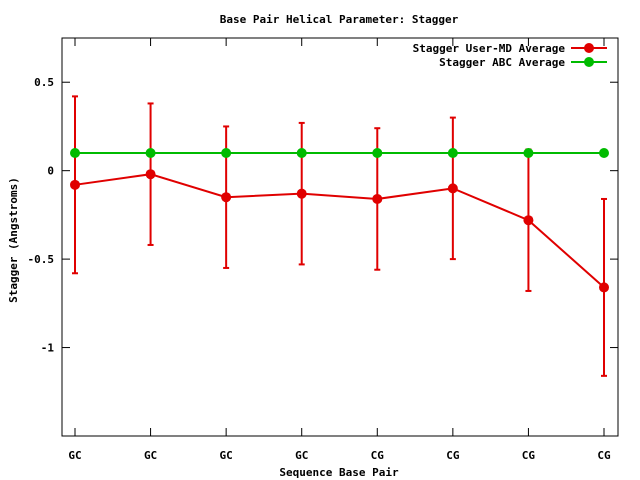  What do you see at coordinates (489, 48) in the screenshot?
I see `legend-label: Stagger User-MD Average` at bounding box center [489, 48].